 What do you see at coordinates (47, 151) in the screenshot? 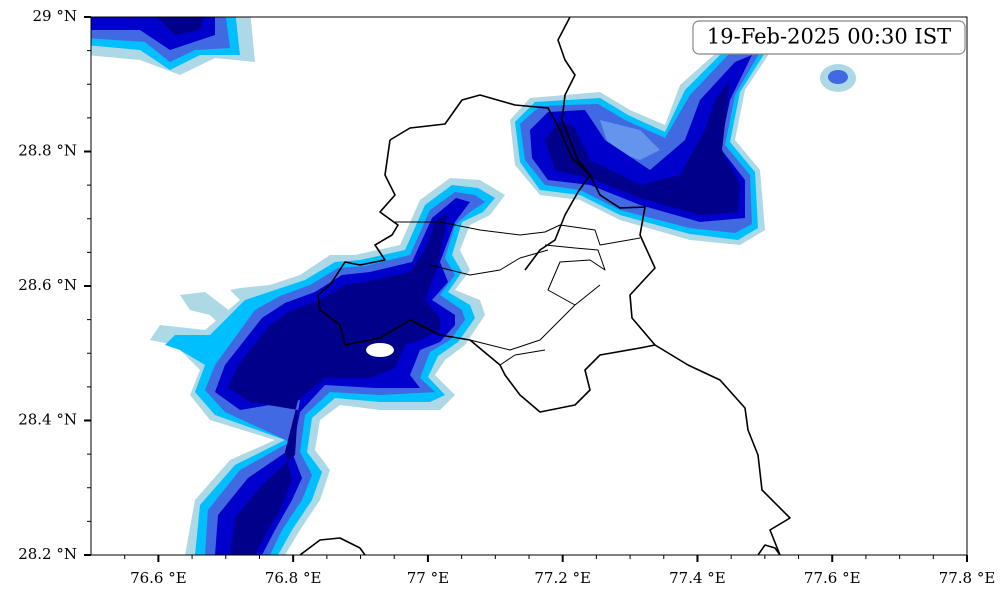
I see `y-tick-label: 28.8 °N` at bounding box center [47, 151].